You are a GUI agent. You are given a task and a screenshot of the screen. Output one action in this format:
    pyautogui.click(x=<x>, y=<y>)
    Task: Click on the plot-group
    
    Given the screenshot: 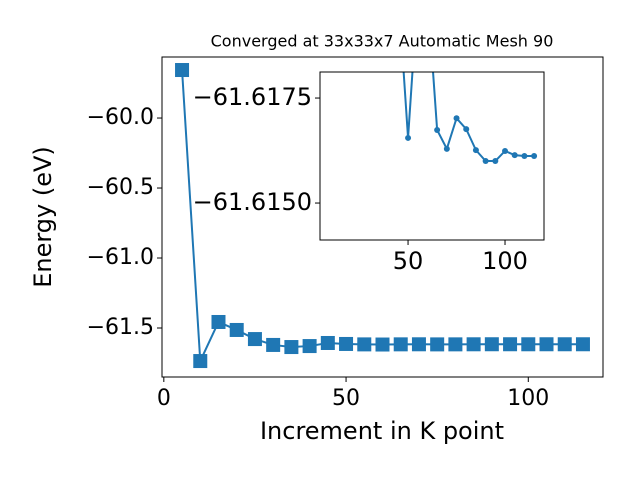 What is the action you would take?
    pyautogui.click(x=470, y=118)
    